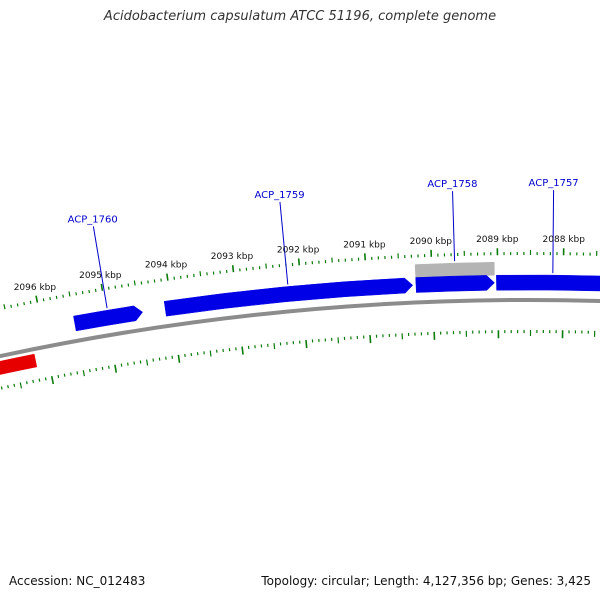  What do you see at coordinates (77, 581) in the screenshot?
I see `accession-text: Accession: NC_012483` at bounding box center [77, 581].